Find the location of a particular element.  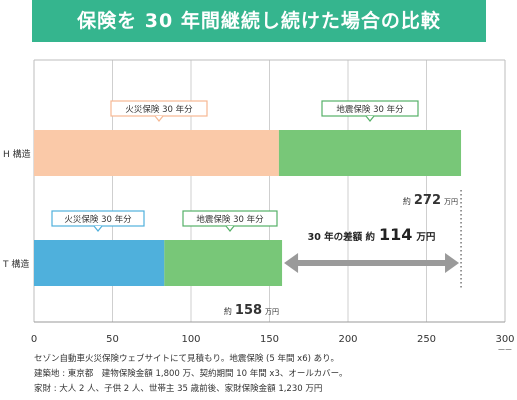

difference-label: 30 年の差額 約 114 万円 is located at coordinates (372, 234).